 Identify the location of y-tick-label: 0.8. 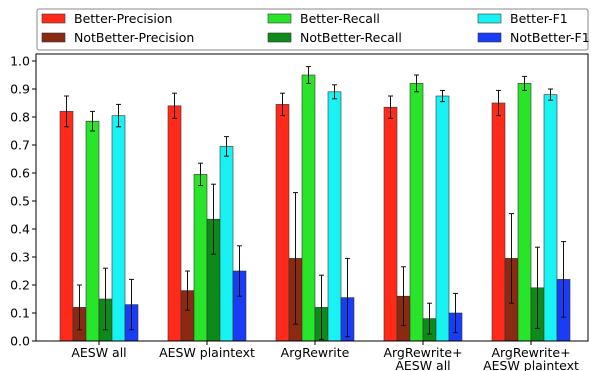
(20, 117).